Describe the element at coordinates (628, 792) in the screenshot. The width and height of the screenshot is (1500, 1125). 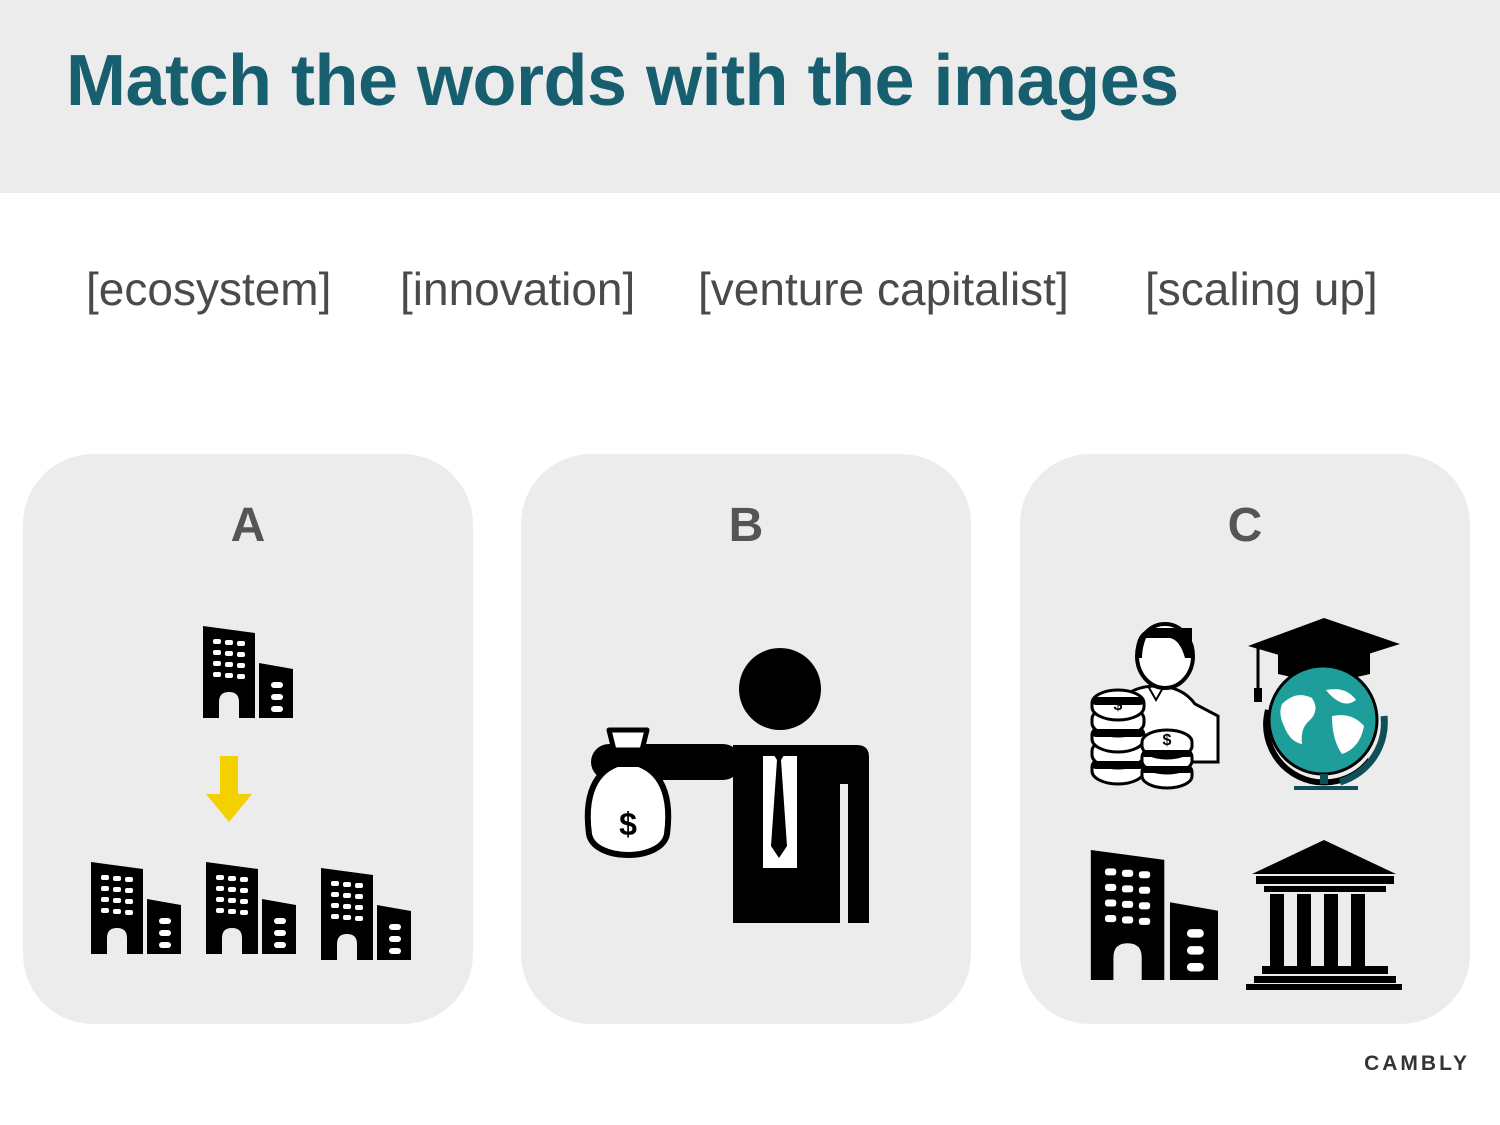
I see `money-bag-icon: $` at that location.